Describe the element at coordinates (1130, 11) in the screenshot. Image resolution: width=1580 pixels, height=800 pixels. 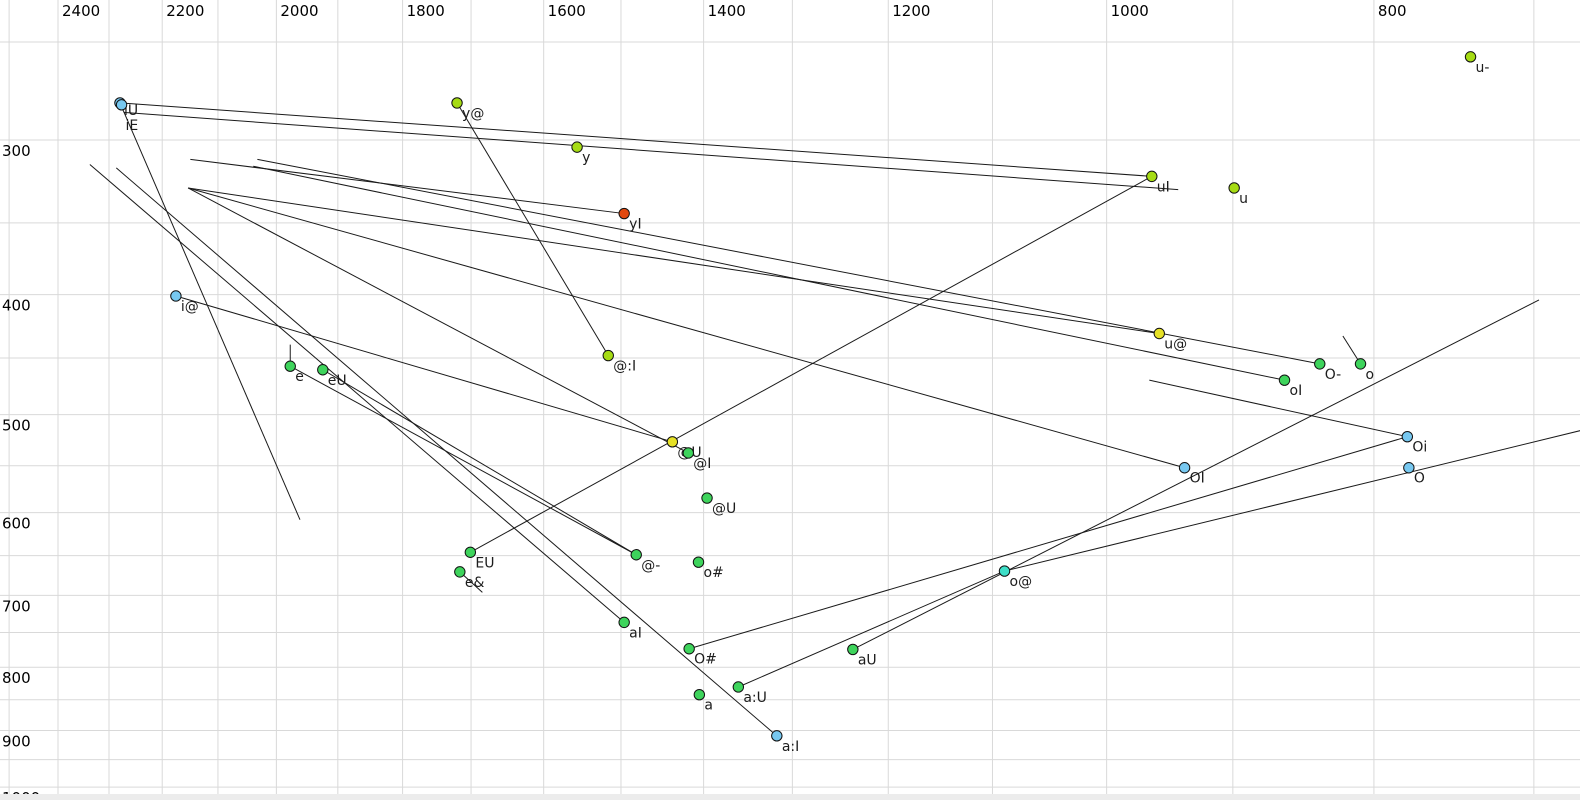
I see `x-axis-tick-label: 1000` at that location.